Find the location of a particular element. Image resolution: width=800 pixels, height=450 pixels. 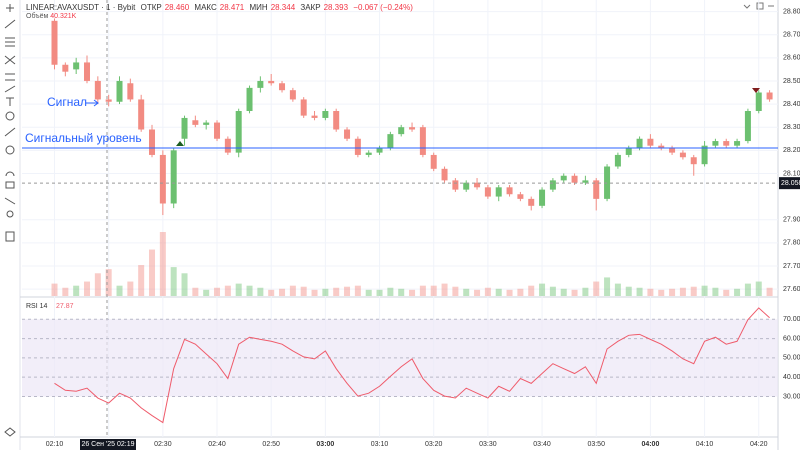

volume-label: Объём is located at coordinates (37, 16).